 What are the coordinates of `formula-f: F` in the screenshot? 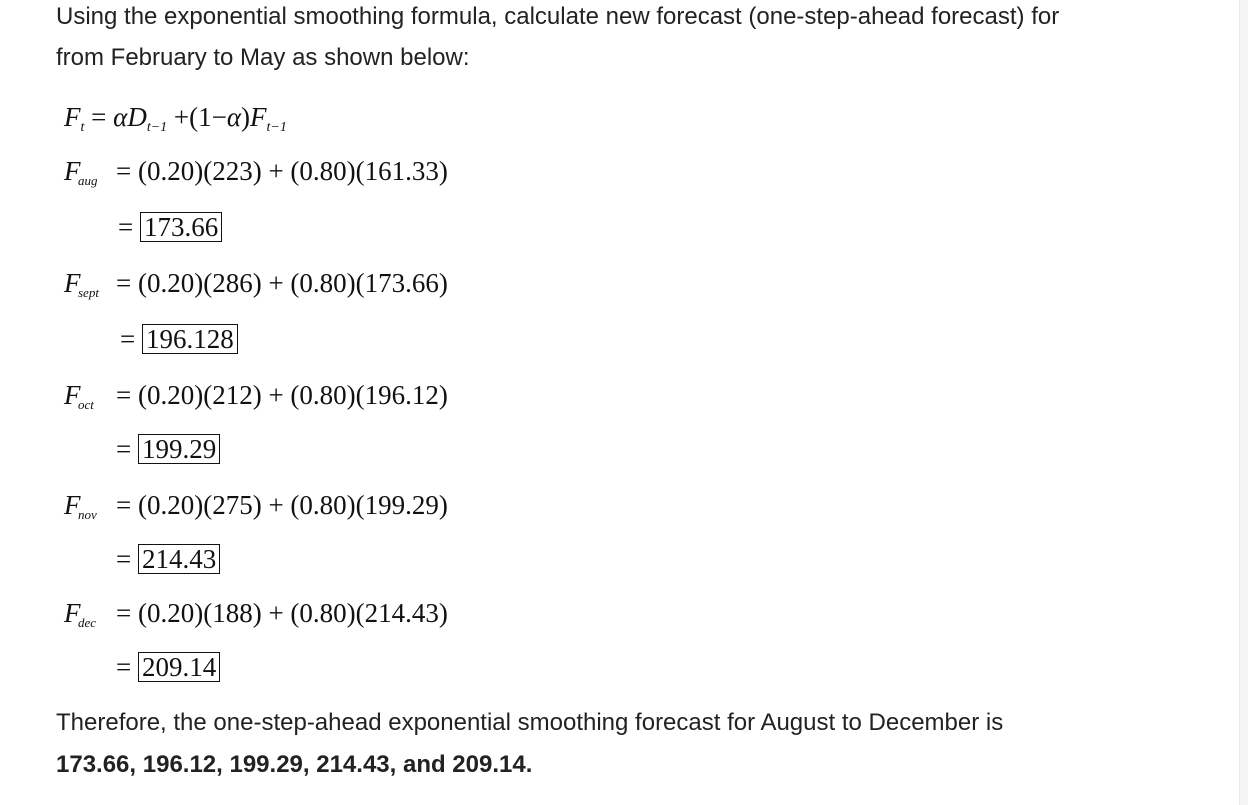 It's located at (258, 117).